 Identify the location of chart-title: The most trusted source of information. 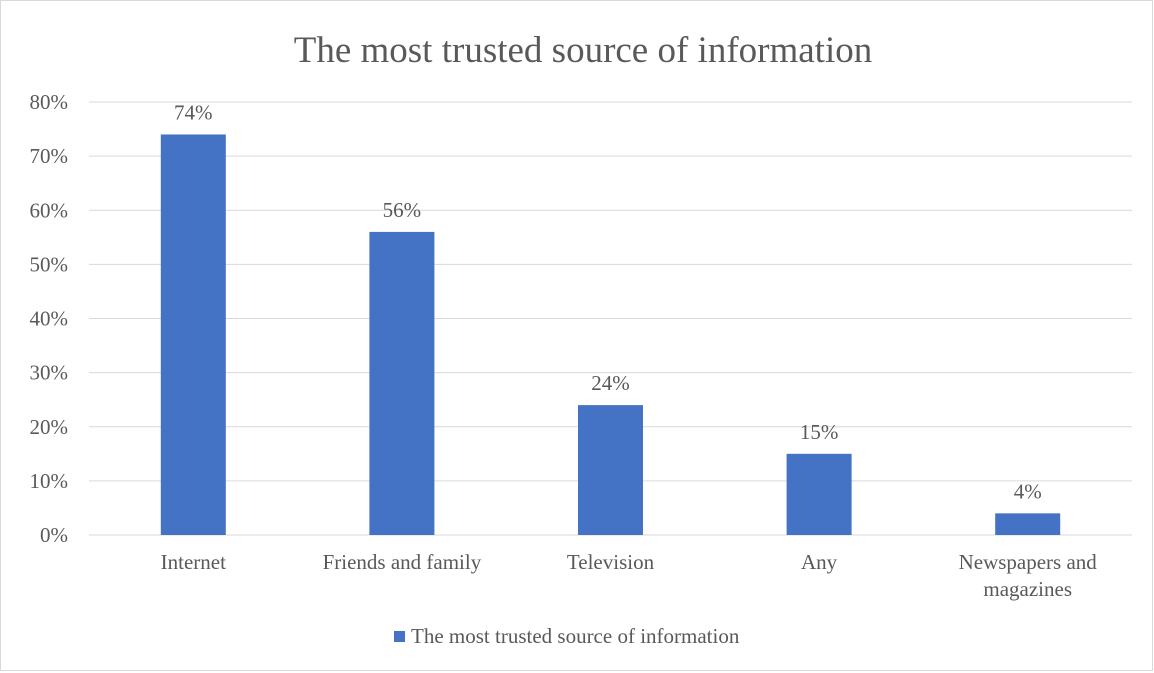
(583, 50).